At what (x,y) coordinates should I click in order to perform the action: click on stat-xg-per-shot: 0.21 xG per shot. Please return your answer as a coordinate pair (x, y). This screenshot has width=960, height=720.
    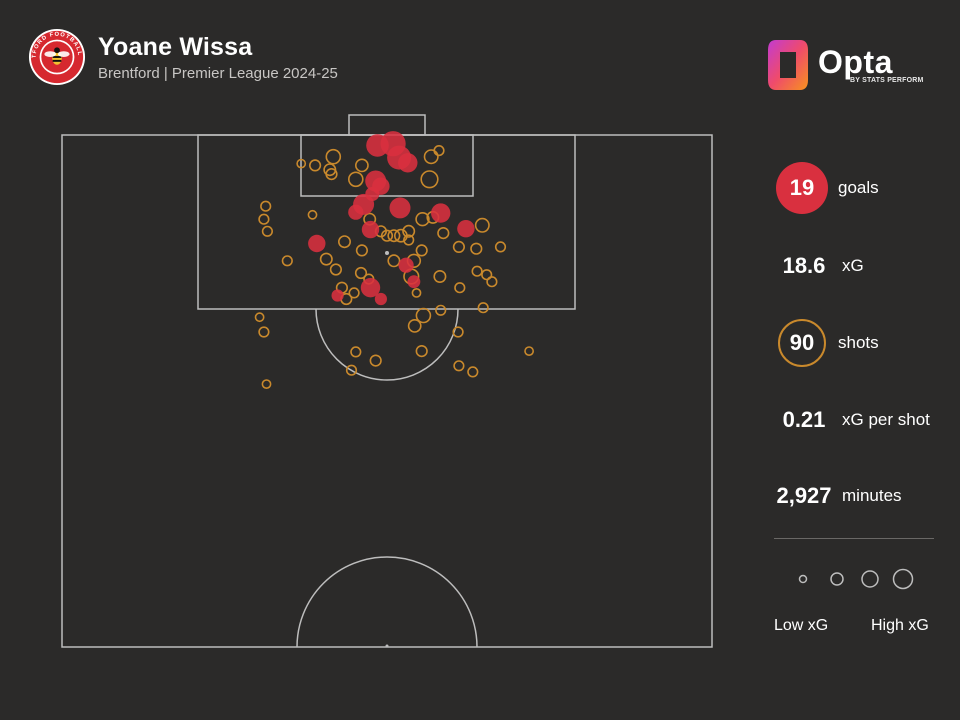
    Looking at the image, I should click on (851, 420).